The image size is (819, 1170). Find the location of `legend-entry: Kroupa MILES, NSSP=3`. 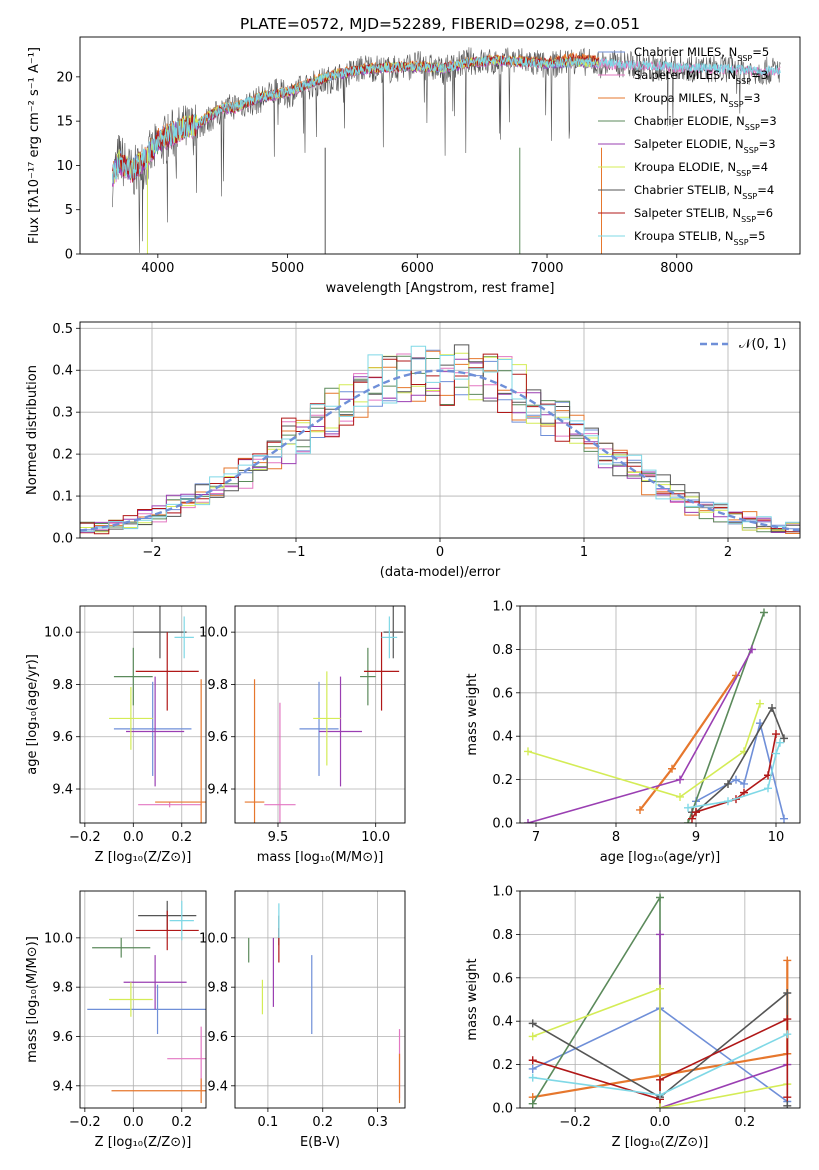

legend-entry: Kroupa MILES, NSSP=3 is located at coordinates (697, 100).